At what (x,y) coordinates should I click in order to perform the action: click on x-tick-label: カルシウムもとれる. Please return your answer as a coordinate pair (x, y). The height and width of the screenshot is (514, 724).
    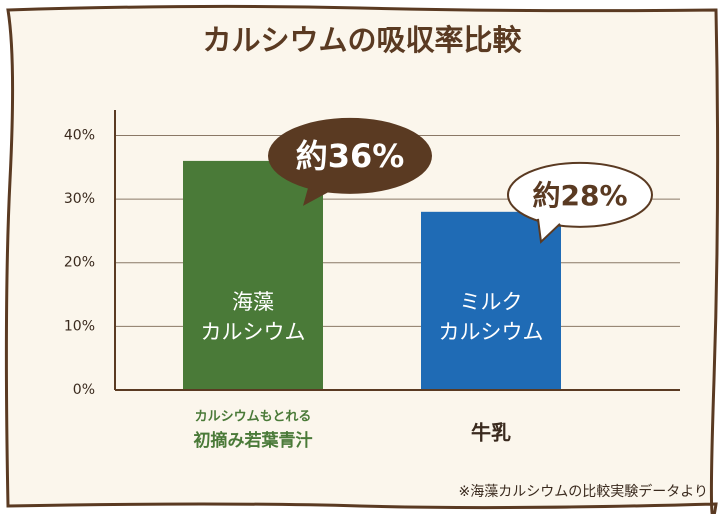
    Looking at the image, I should click on (253, 417).